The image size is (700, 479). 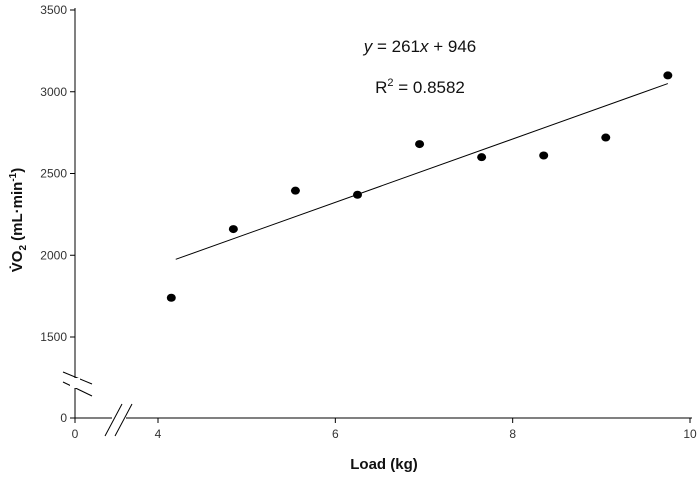 I want to click on x-axis-break, so click(x=118, y=420).